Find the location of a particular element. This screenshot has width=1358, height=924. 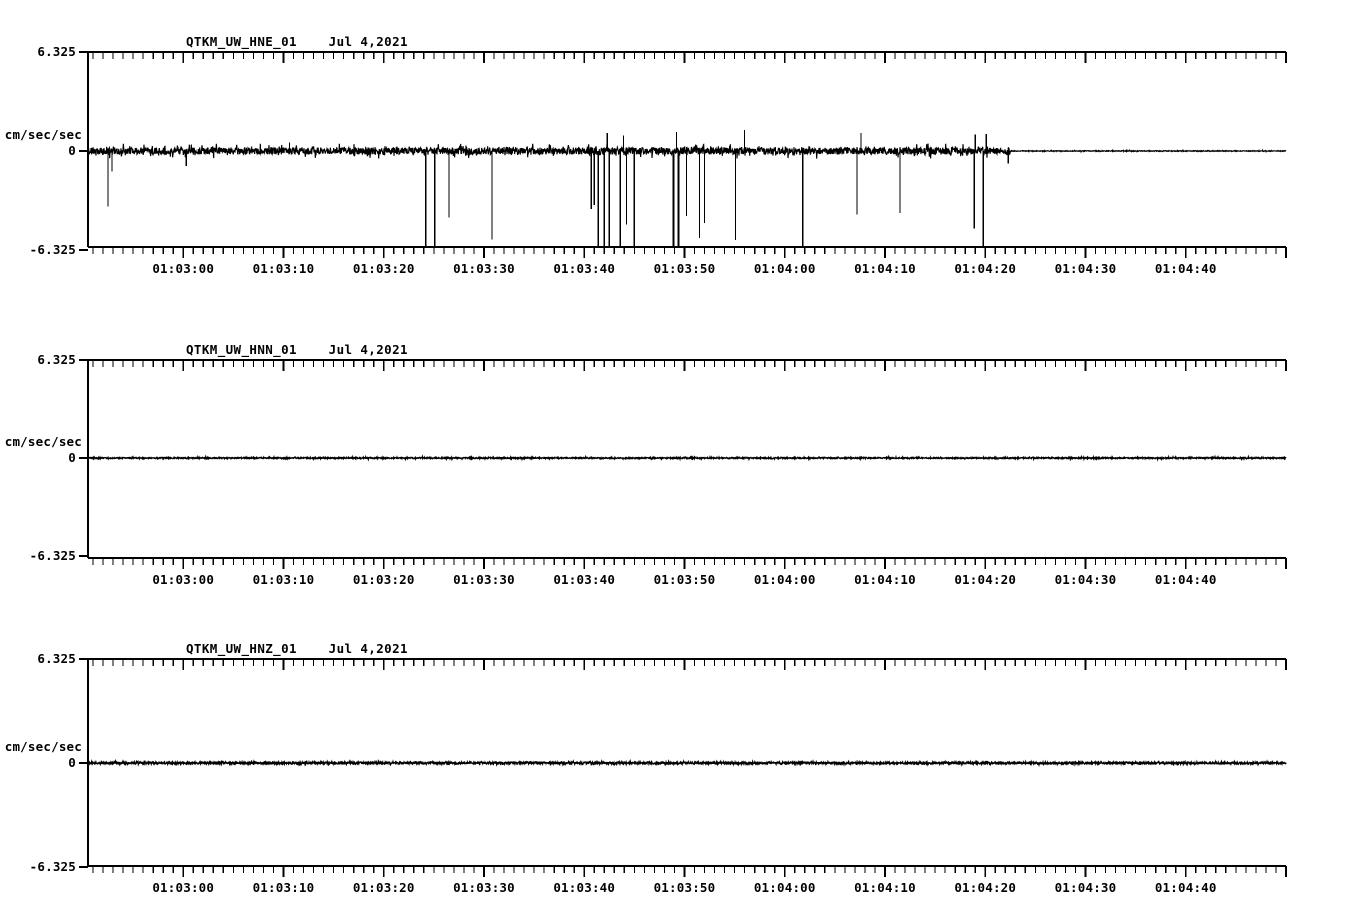

panel-title-hnz: QTKM_UW_HNZ_01 Jul 4,2021 is located at coordinates (297, 648).